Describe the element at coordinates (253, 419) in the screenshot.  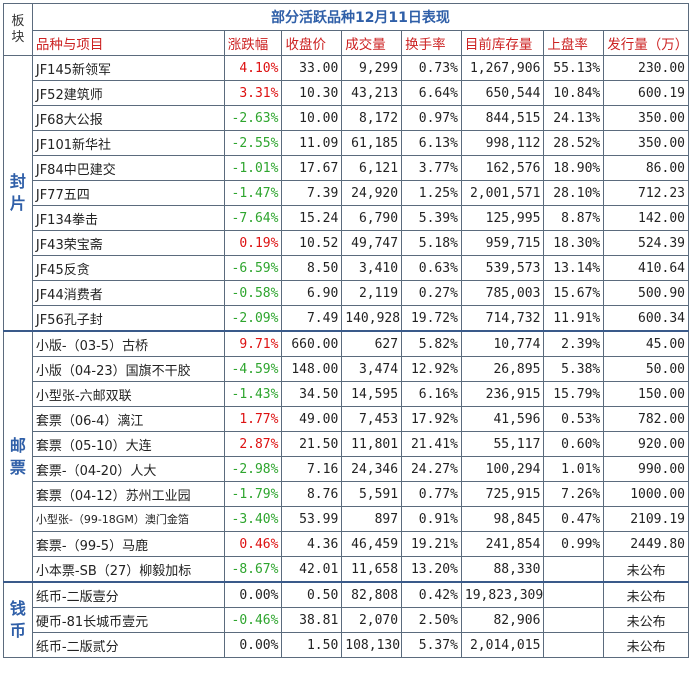
I see `change-cell: 1.77%` at that location.